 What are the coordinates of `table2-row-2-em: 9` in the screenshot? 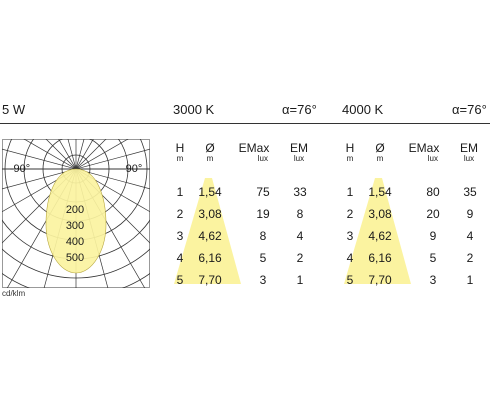 It's located at (470, 214).